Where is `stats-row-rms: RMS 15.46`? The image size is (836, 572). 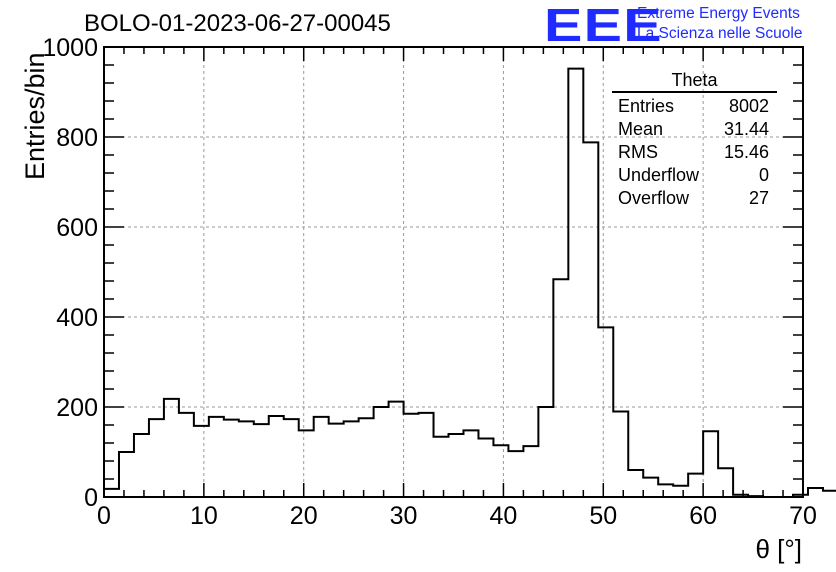 stats-row-rms: RMS 15.46 is located at coordinates (694, 152).